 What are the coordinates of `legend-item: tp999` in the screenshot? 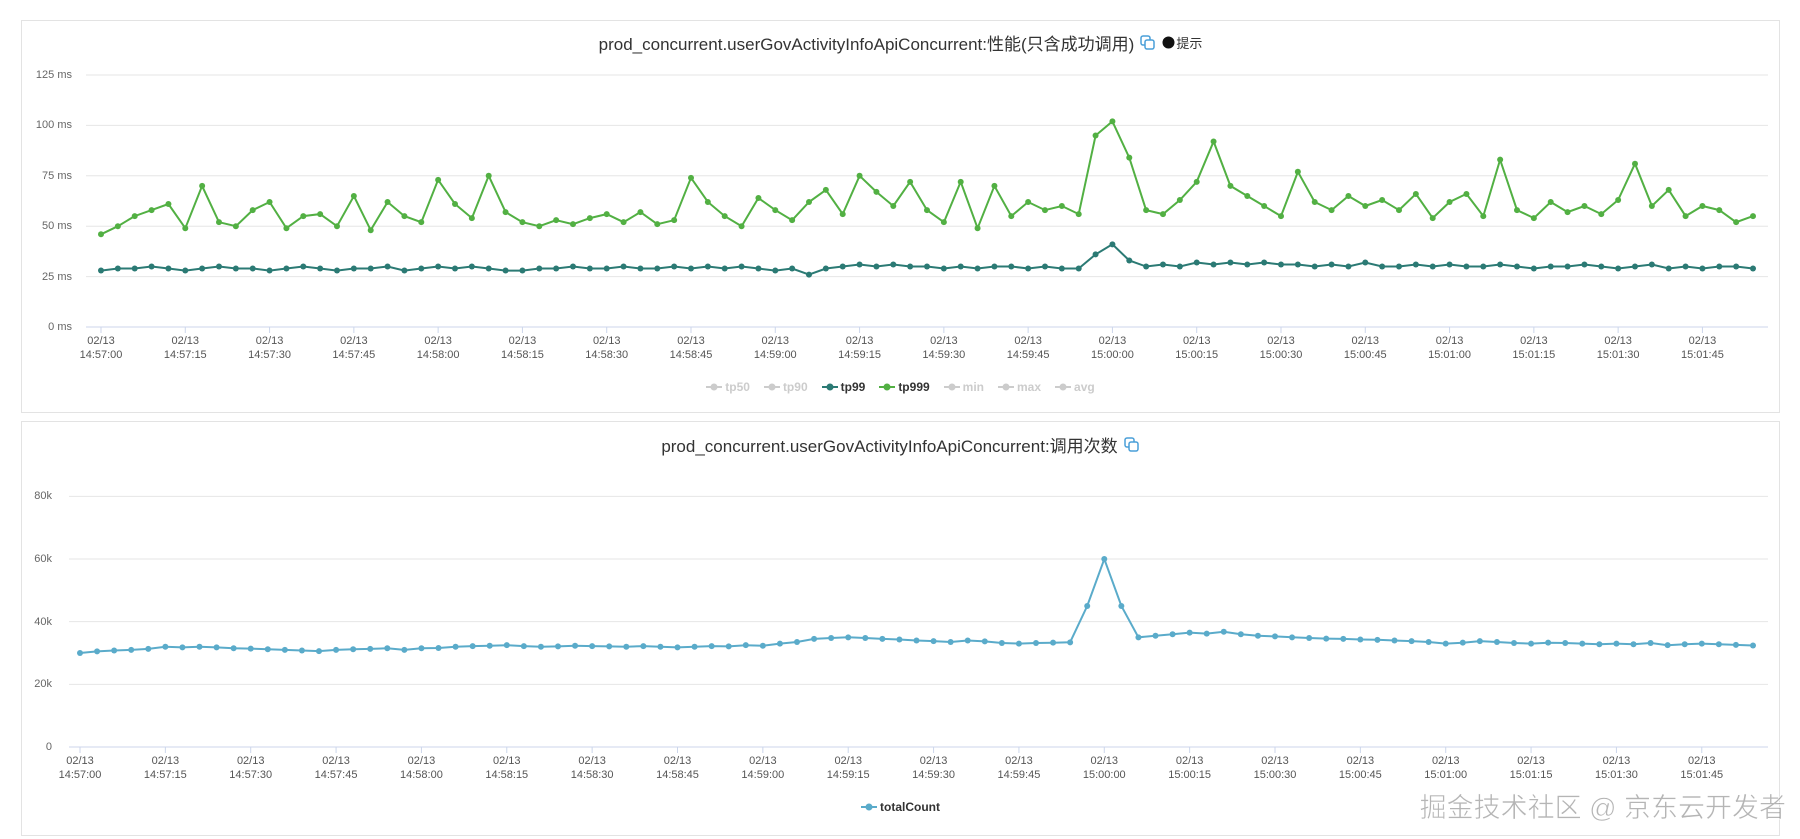 It's located at (904, 387).